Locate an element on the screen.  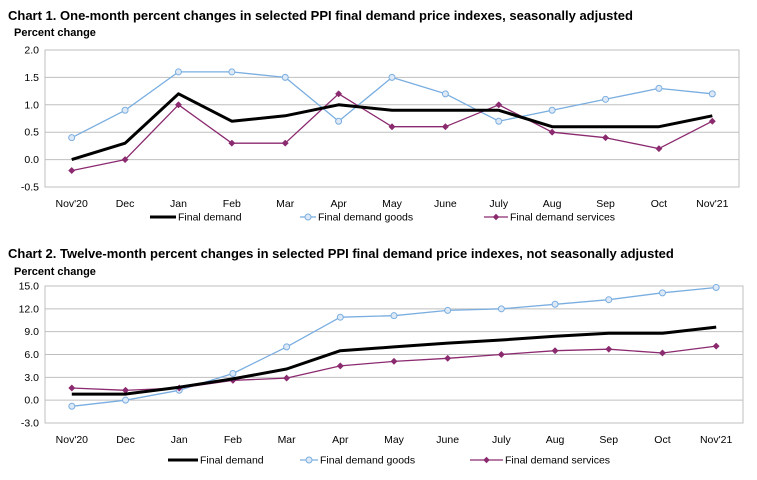
y-tick-label: 6.0 is located at coordinates (31, 355).